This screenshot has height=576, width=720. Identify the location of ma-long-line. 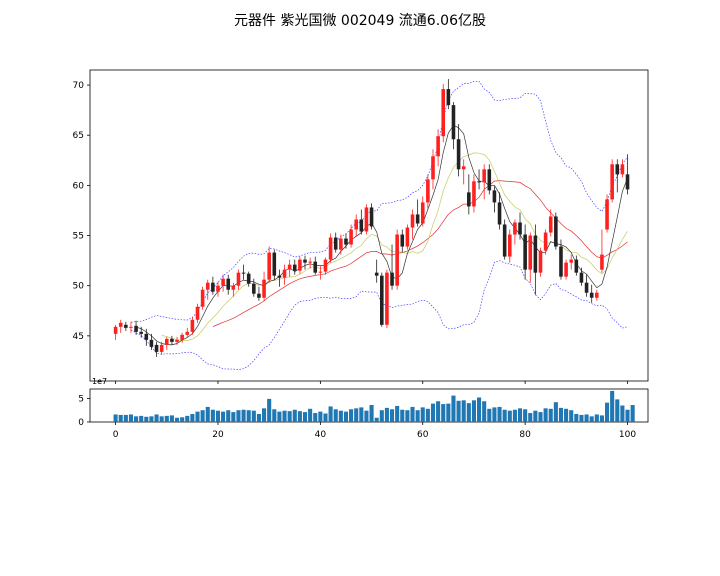
(420, 253).